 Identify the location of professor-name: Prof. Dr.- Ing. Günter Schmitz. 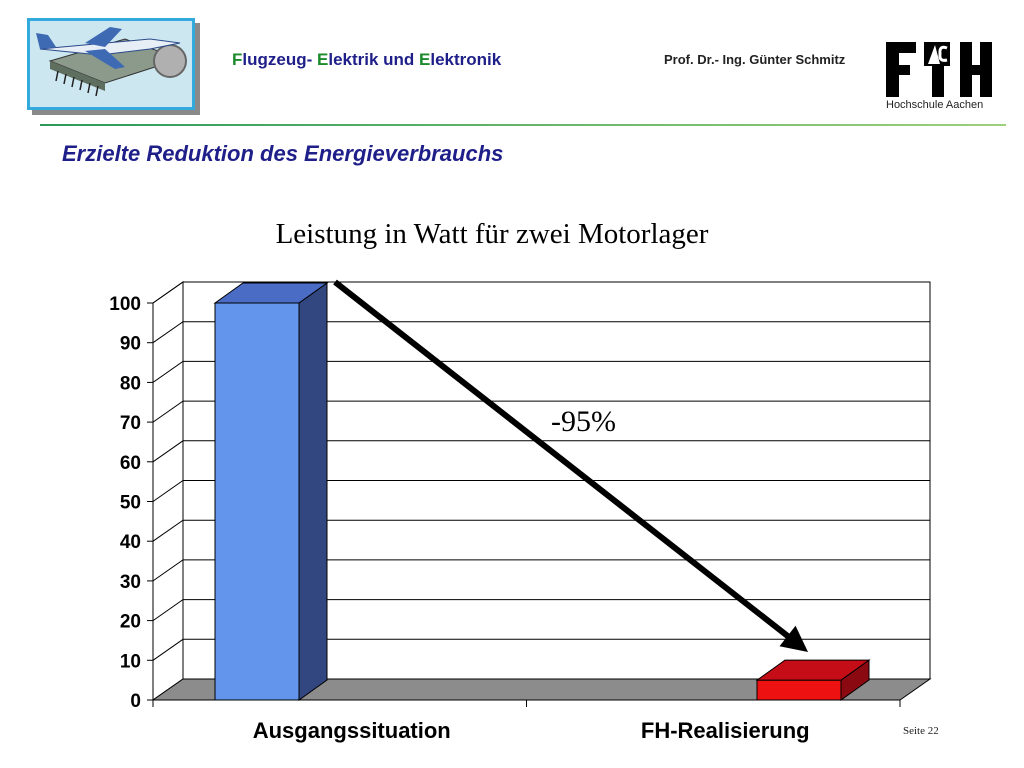
(755, 59).